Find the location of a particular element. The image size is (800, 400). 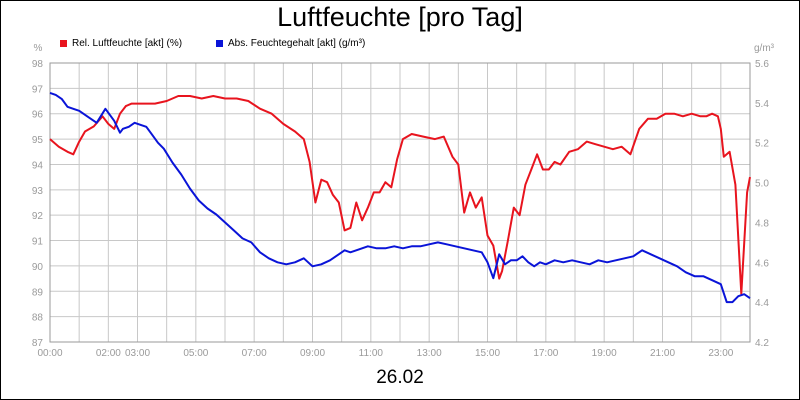

chart-title: Luftfeuchte [pro Tag] is located at coordinates (400, 17).